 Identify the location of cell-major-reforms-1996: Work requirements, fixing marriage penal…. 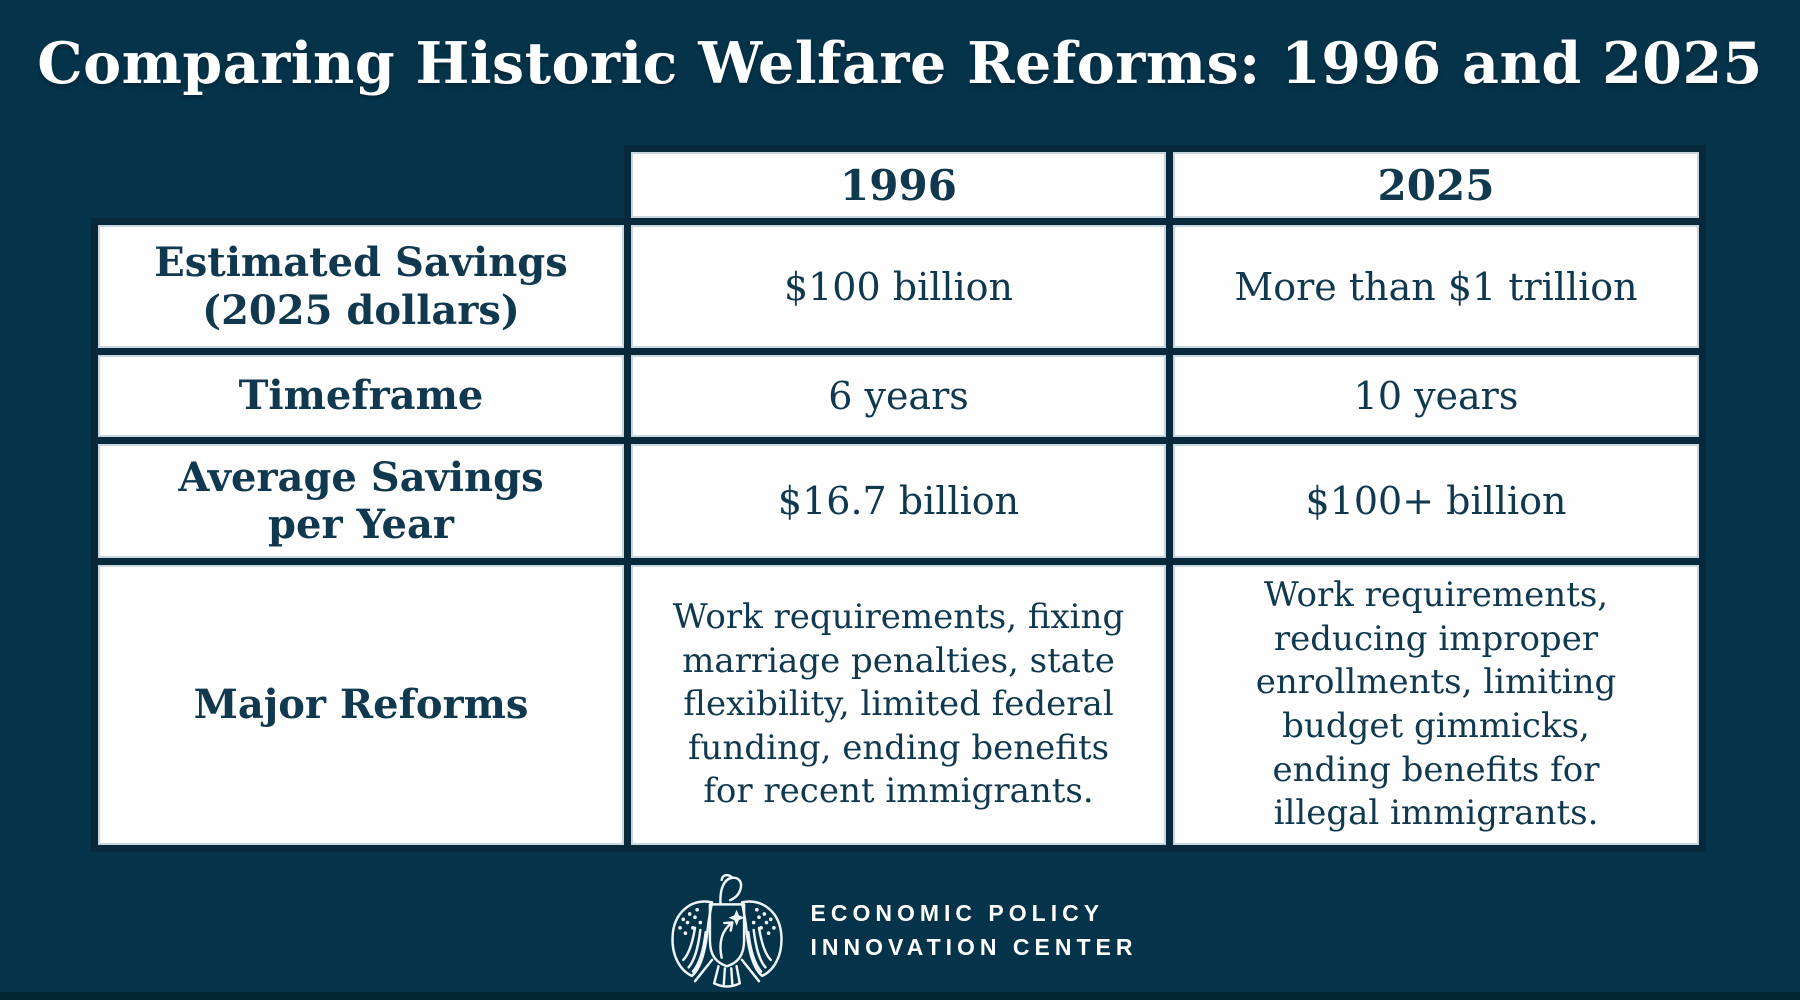
(898, 705).